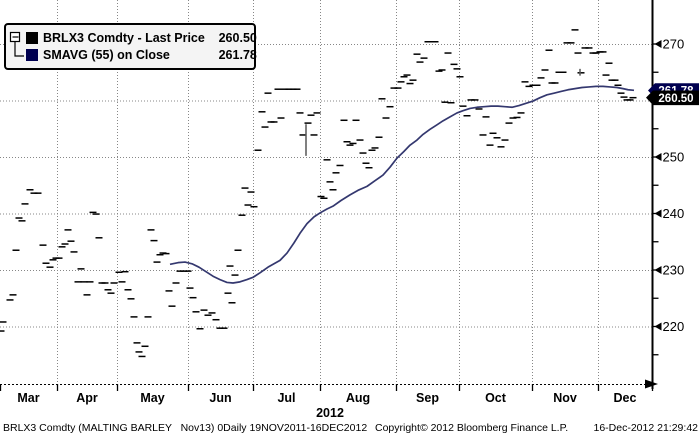  I want to click on y-axis-label: 220, so click(674, 326).